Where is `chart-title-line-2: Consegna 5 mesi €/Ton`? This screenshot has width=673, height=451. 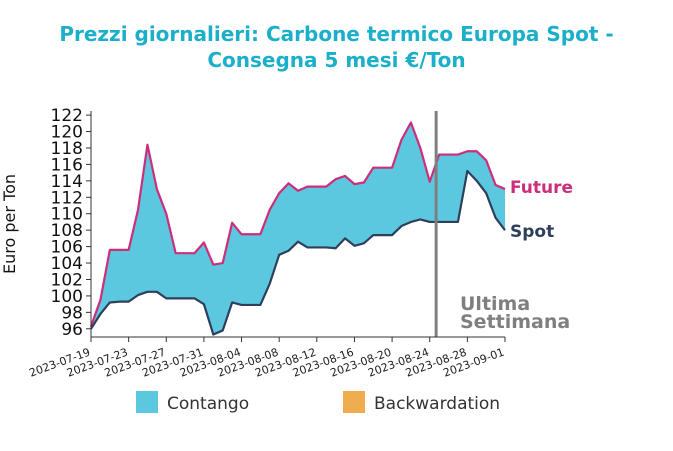
chart-title-line-2: Consegna 5 mesi €/Ton is located at coordinates (336, 60).